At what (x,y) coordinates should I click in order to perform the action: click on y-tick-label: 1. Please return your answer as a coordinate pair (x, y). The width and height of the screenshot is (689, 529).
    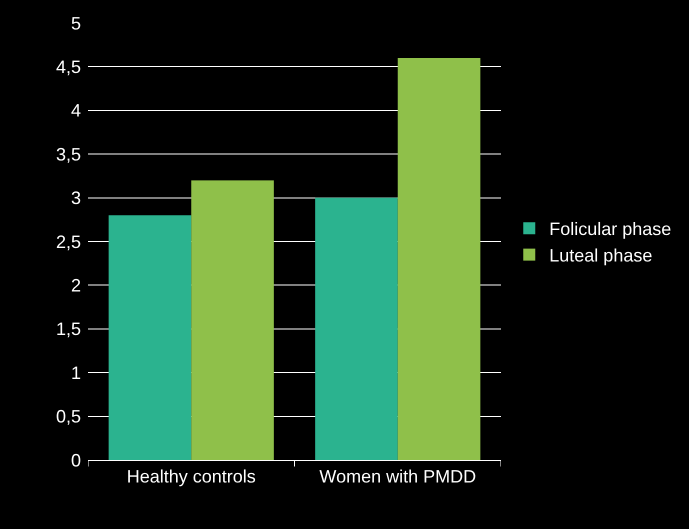
    Looking at the image, I should click on (75, 372).